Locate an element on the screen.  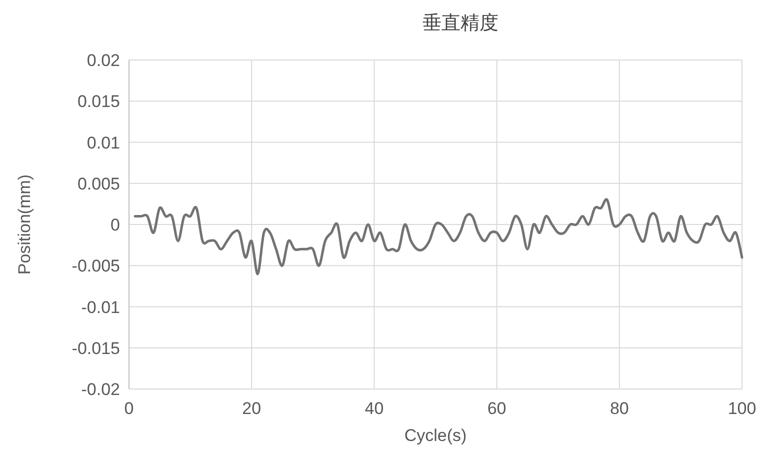
x-tick-label: 0 is located at coordinates (129, 408).